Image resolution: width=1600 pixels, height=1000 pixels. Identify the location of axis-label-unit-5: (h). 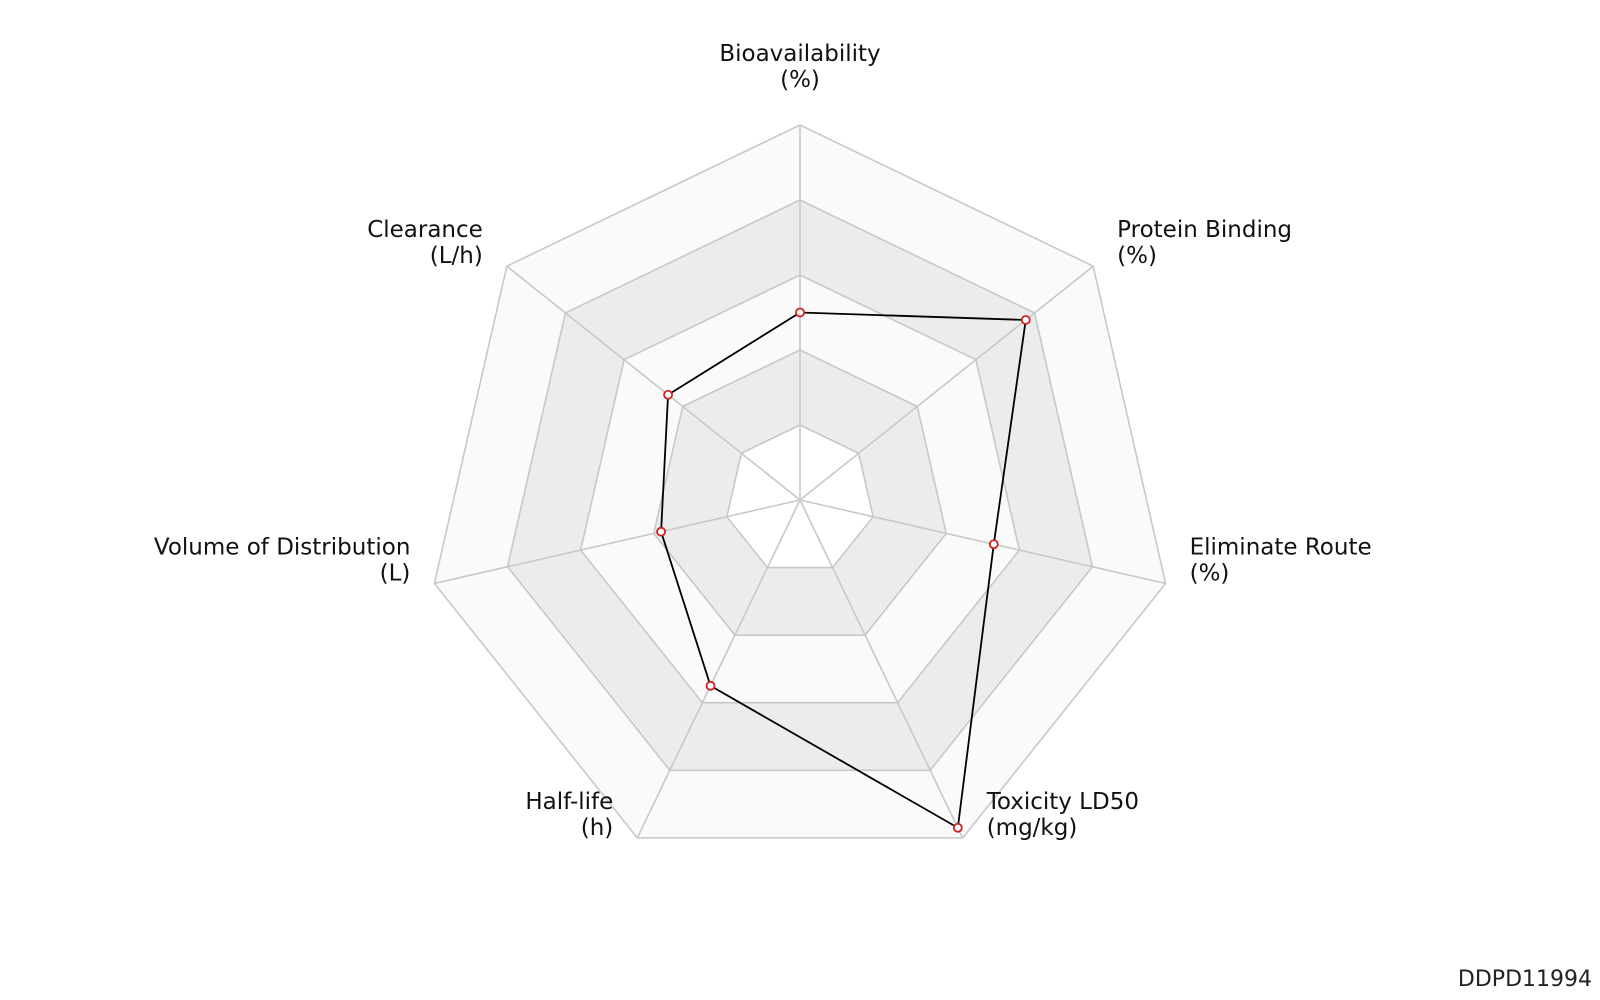
(597, 828).